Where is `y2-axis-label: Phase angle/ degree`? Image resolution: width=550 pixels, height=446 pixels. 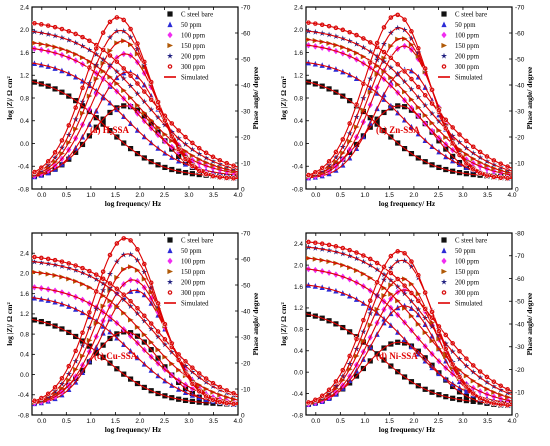
y2-axis-label: Phase angle/ degree is located at coordinates (529, 323).